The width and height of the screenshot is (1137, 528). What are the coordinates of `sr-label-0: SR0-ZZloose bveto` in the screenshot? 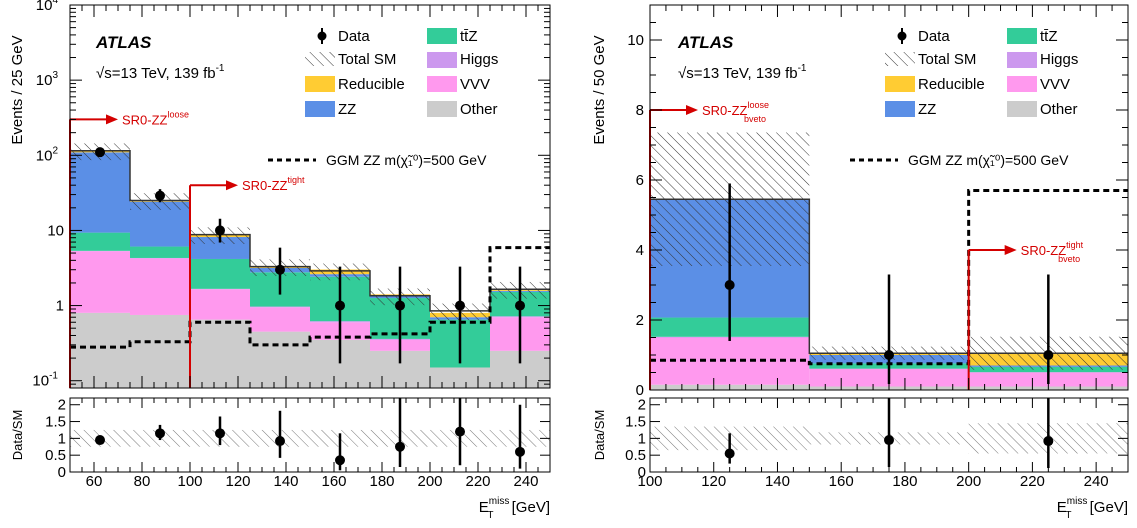 It's located at (735, 112).